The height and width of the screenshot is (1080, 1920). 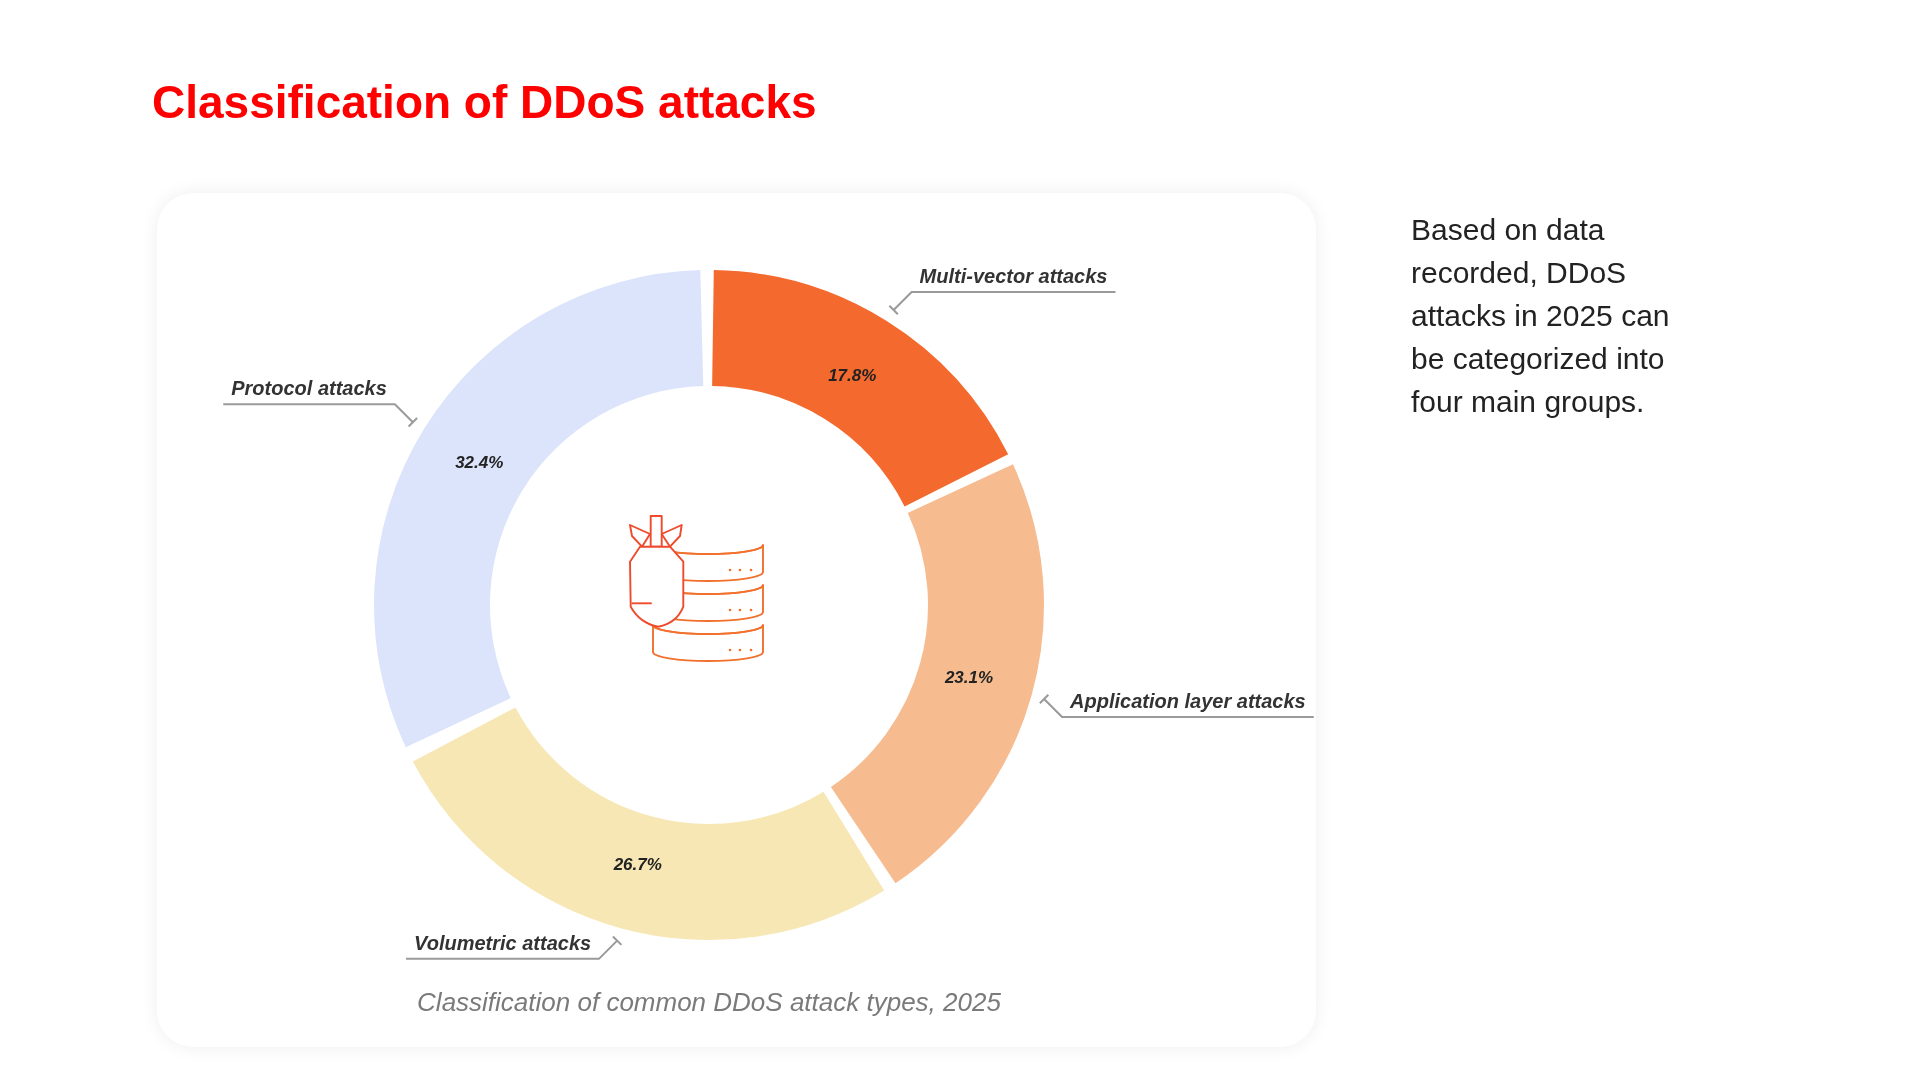 I want to click on text: Based on data recorded, DDoS attacks in 2025 can be categorized into four main groups., so click(x=1541, y=316).